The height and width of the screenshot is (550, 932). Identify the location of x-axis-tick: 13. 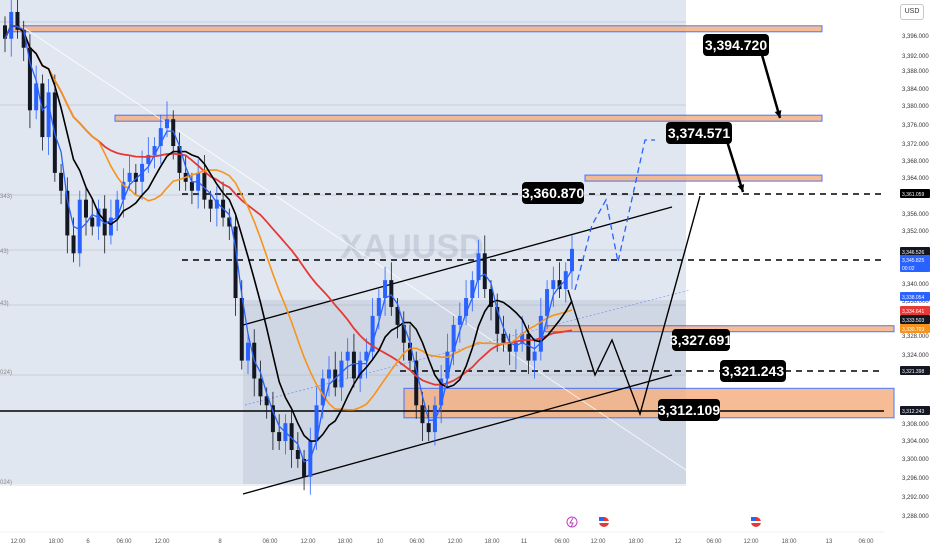
(829, 542).